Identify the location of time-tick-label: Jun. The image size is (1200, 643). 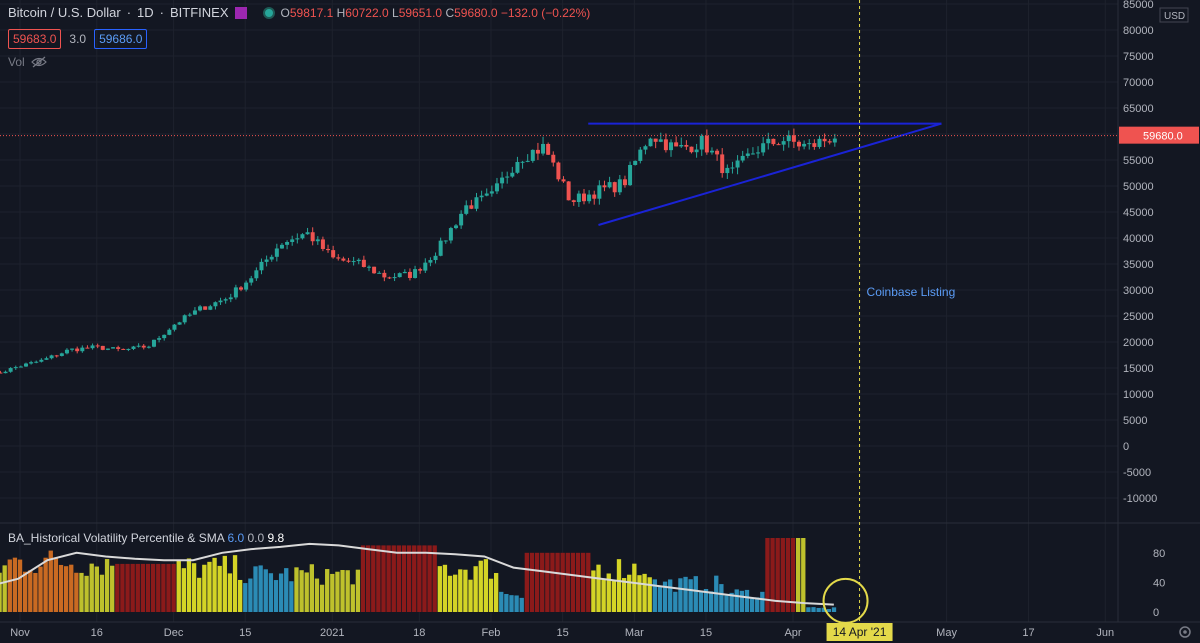
(1105, 633).